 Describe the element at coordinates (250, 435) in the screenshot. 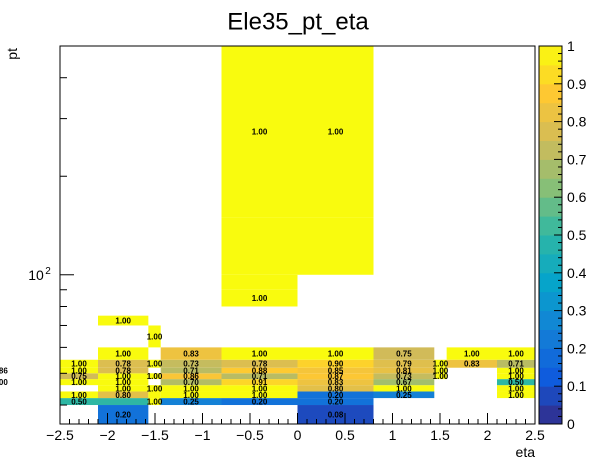

I see `x-tick-label: −0.5` at that location.